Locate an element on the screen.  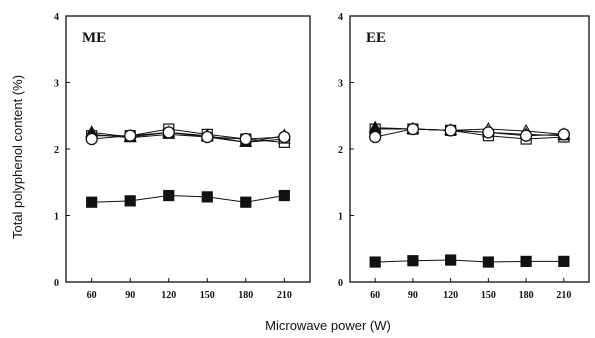
panel-label: ME is located at coordinates (94, 38).